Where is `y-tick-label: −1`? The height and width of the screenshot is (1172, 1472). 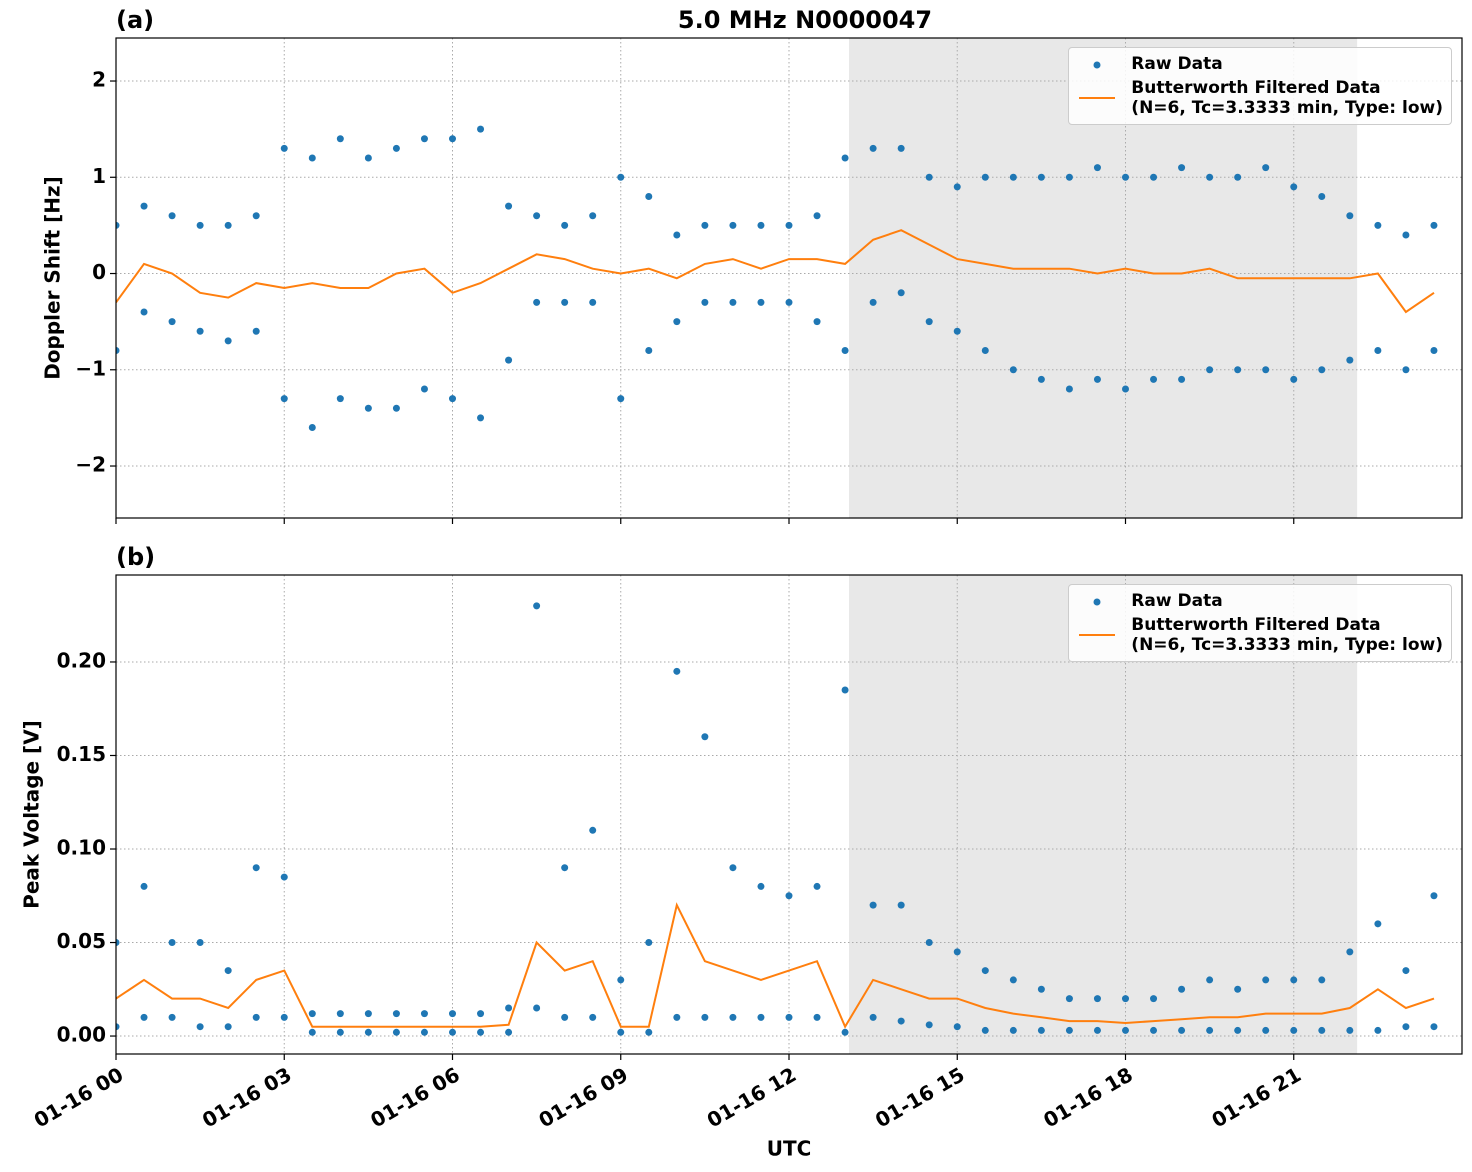
y-tick-label: −1 is located at coordinates (90, 368).